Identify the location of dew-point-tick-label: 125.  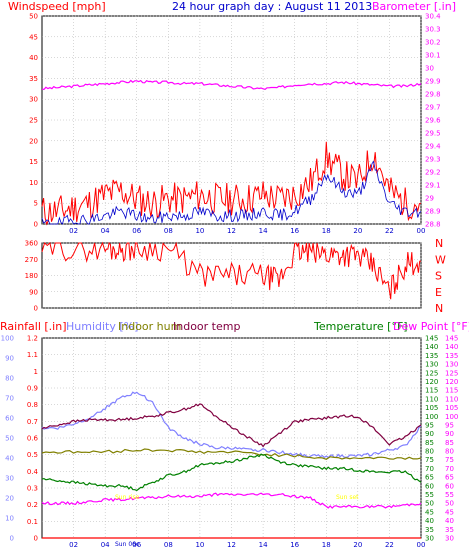
(451, 373).